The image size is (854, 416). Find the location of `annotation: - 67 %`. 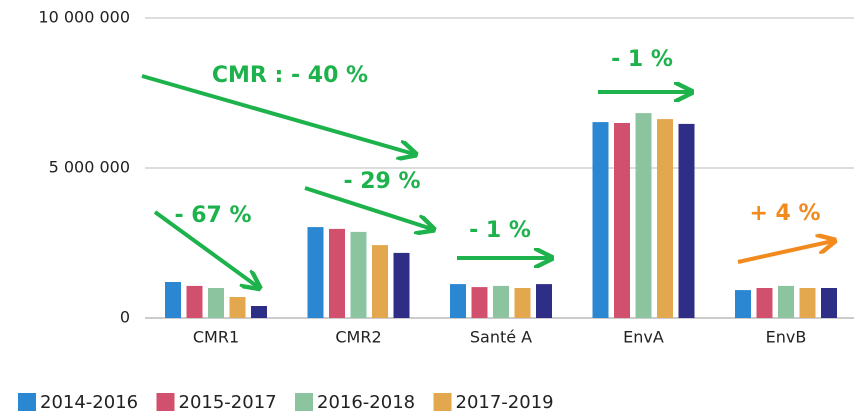

annotation: - 67 % is located at coordinates (212, 215).